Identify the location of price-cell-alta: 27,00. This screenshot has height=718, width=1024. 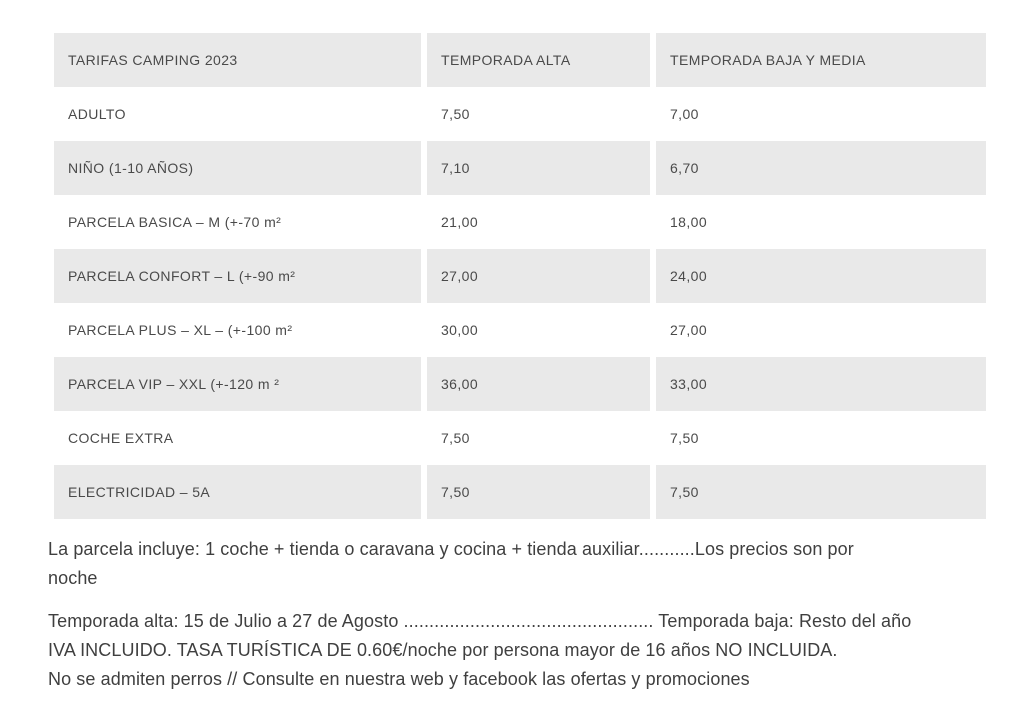
(538, 276).